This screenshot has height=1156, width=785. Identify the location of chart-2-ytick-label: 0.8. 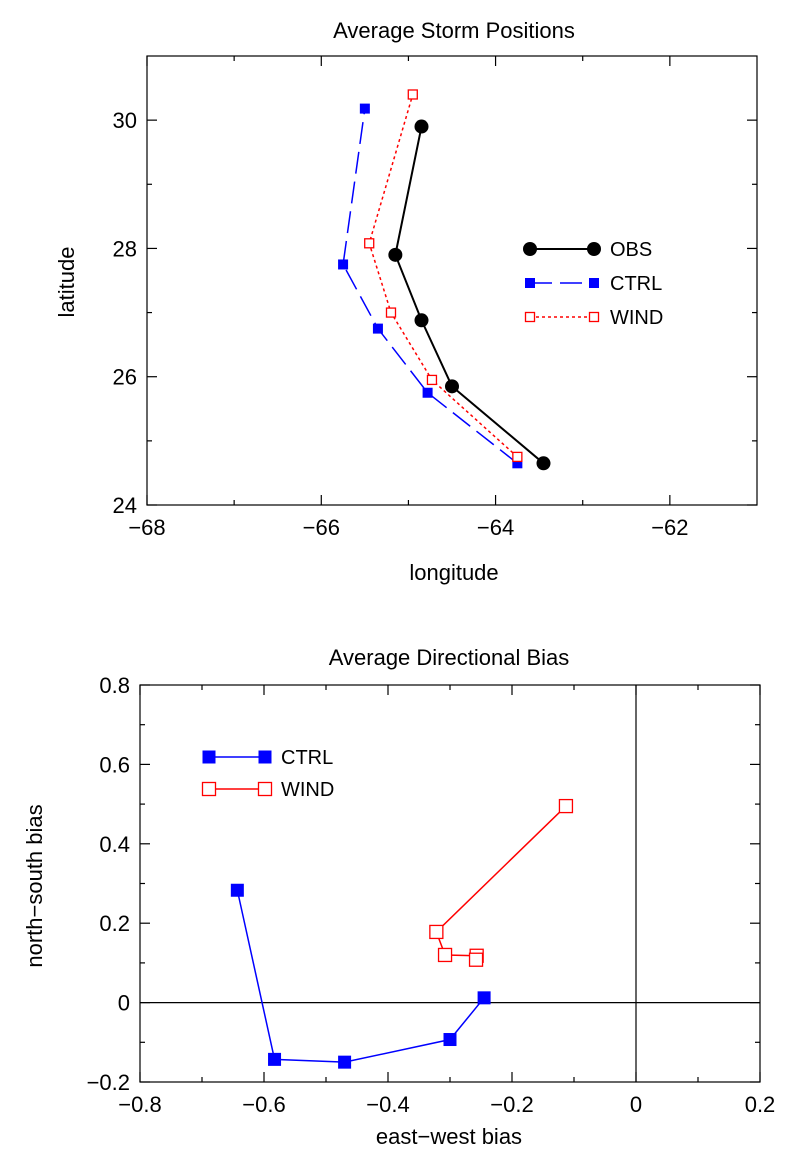
(114, 685).